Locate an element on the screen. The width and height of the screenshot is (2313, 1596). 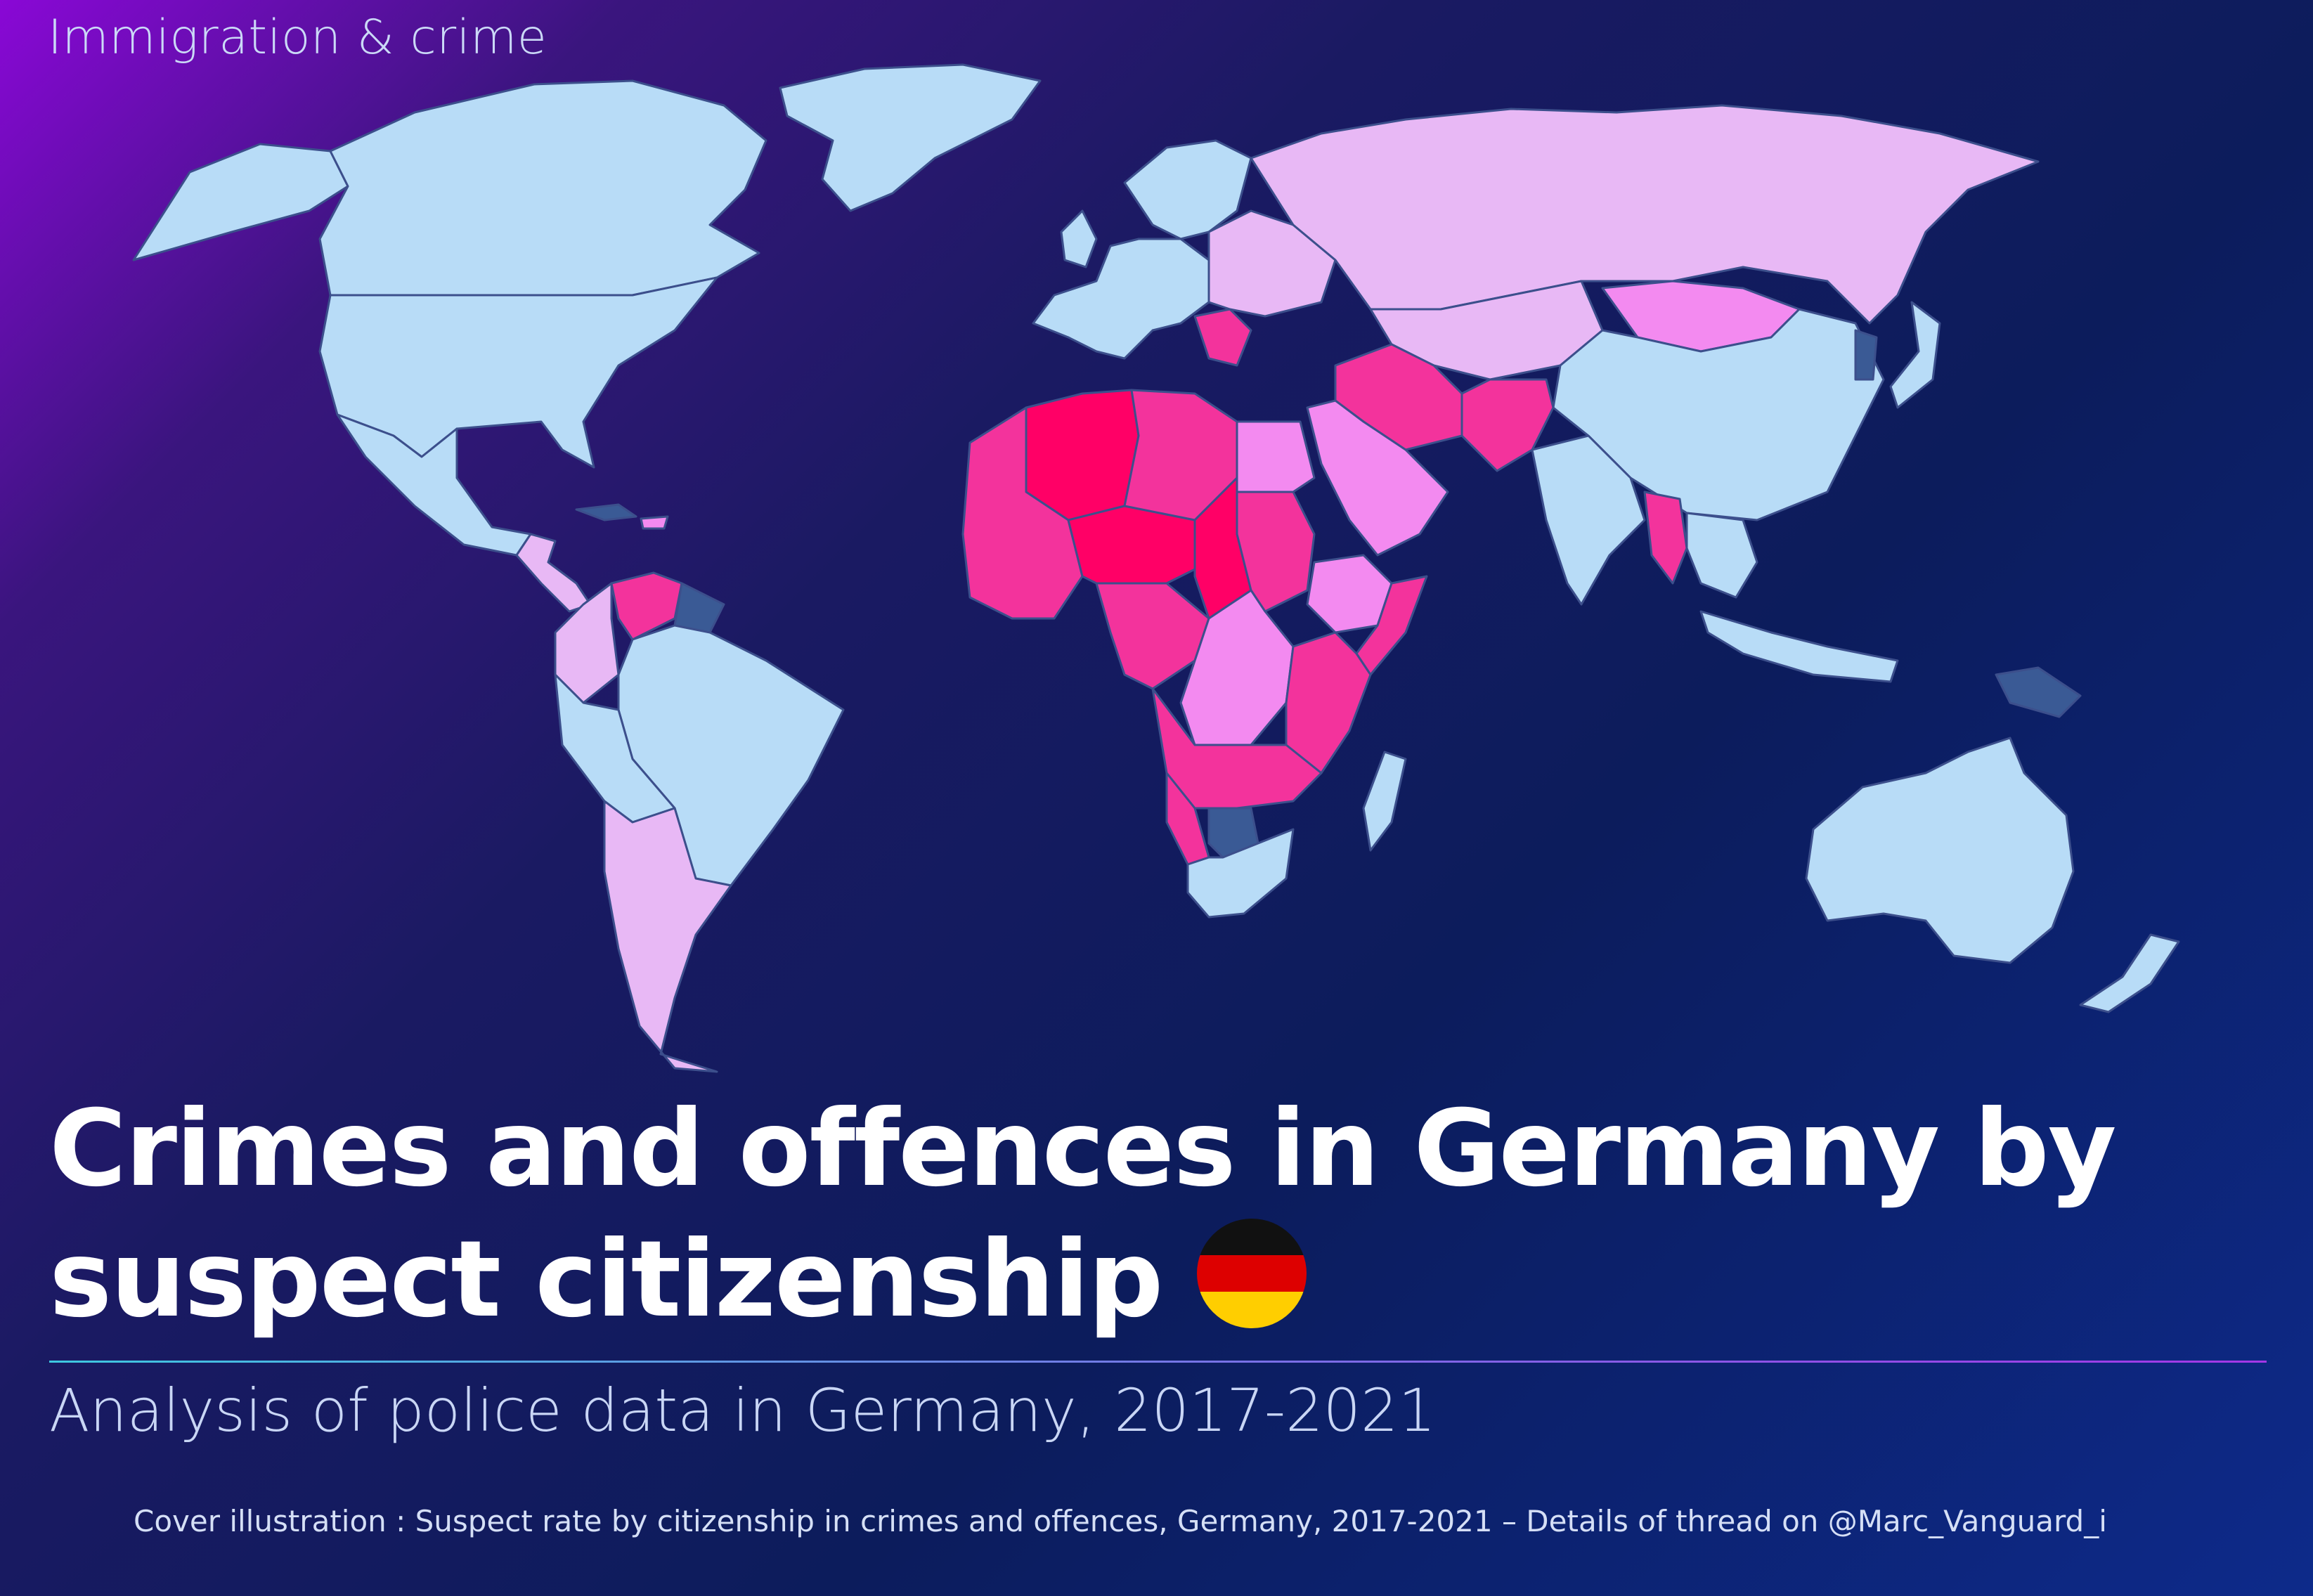
flag-stripe-red is located at coordinates (1252, 1273).